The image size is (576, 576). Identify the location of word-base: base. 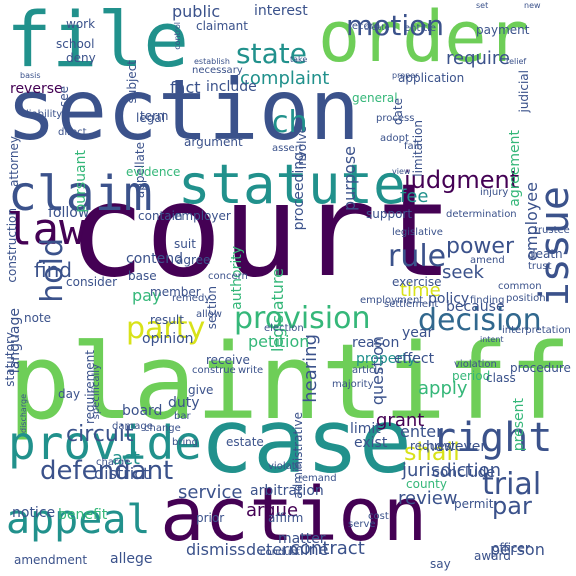
(142, 276).